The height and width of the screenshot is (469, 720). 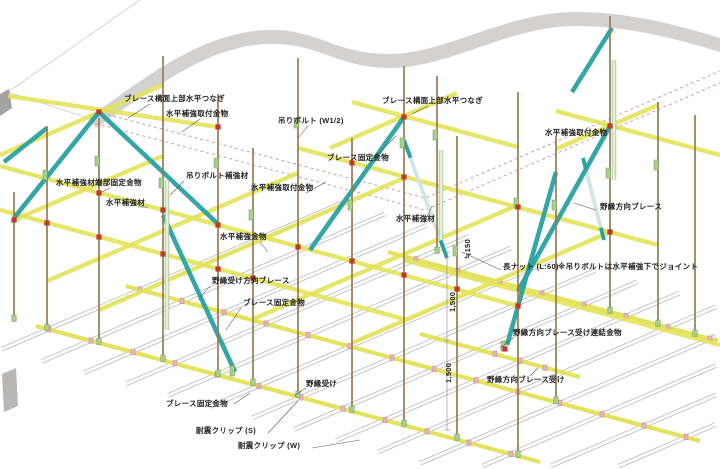 I want to click on label-dim-1500-lower: 1,500, so click(x=448, y=372).